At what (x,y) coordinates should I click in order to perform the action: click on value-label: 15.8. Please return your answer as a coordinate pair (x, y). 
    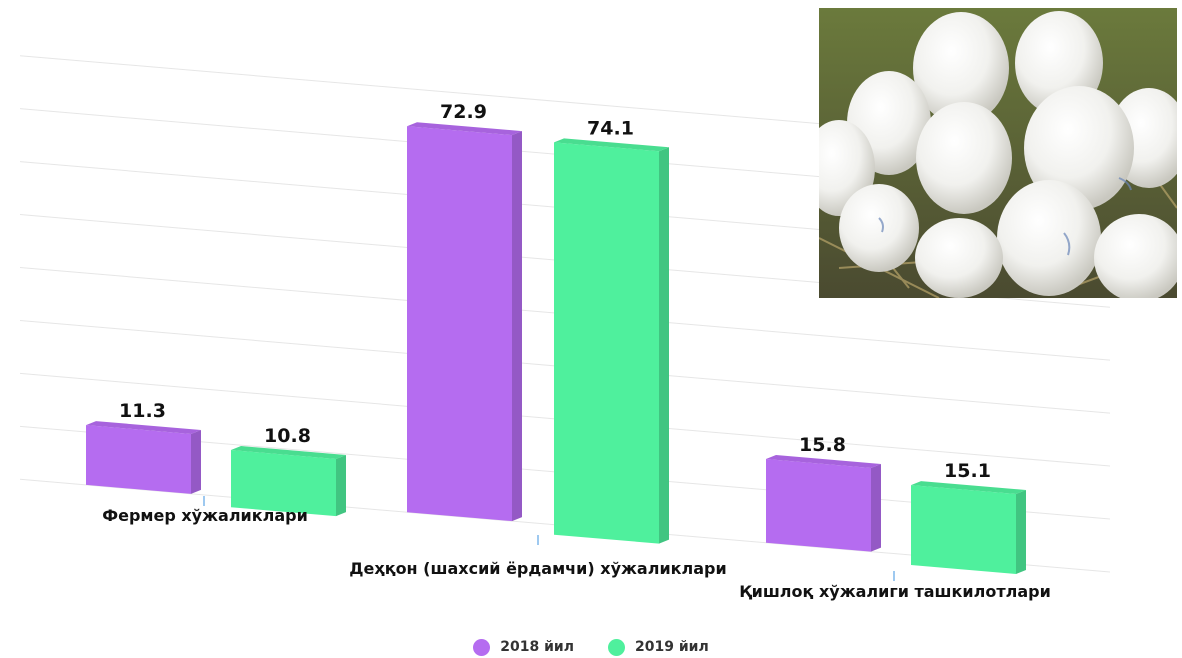
    Looking at the image, I should click on (822, 445).